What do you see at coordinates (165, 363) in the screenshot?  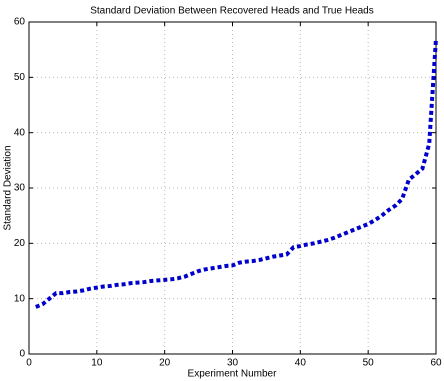 I see `x-tick-label: 20` at bounding box center [165, 363].